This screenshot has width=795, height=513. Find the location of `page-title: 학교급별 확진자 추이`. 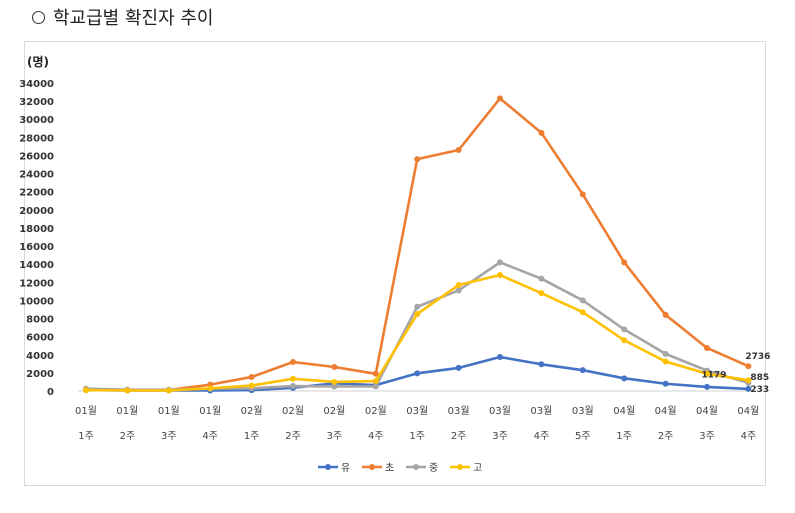

page-title: 학교급별 확진자 추이 is located at coordinates (133, 18).